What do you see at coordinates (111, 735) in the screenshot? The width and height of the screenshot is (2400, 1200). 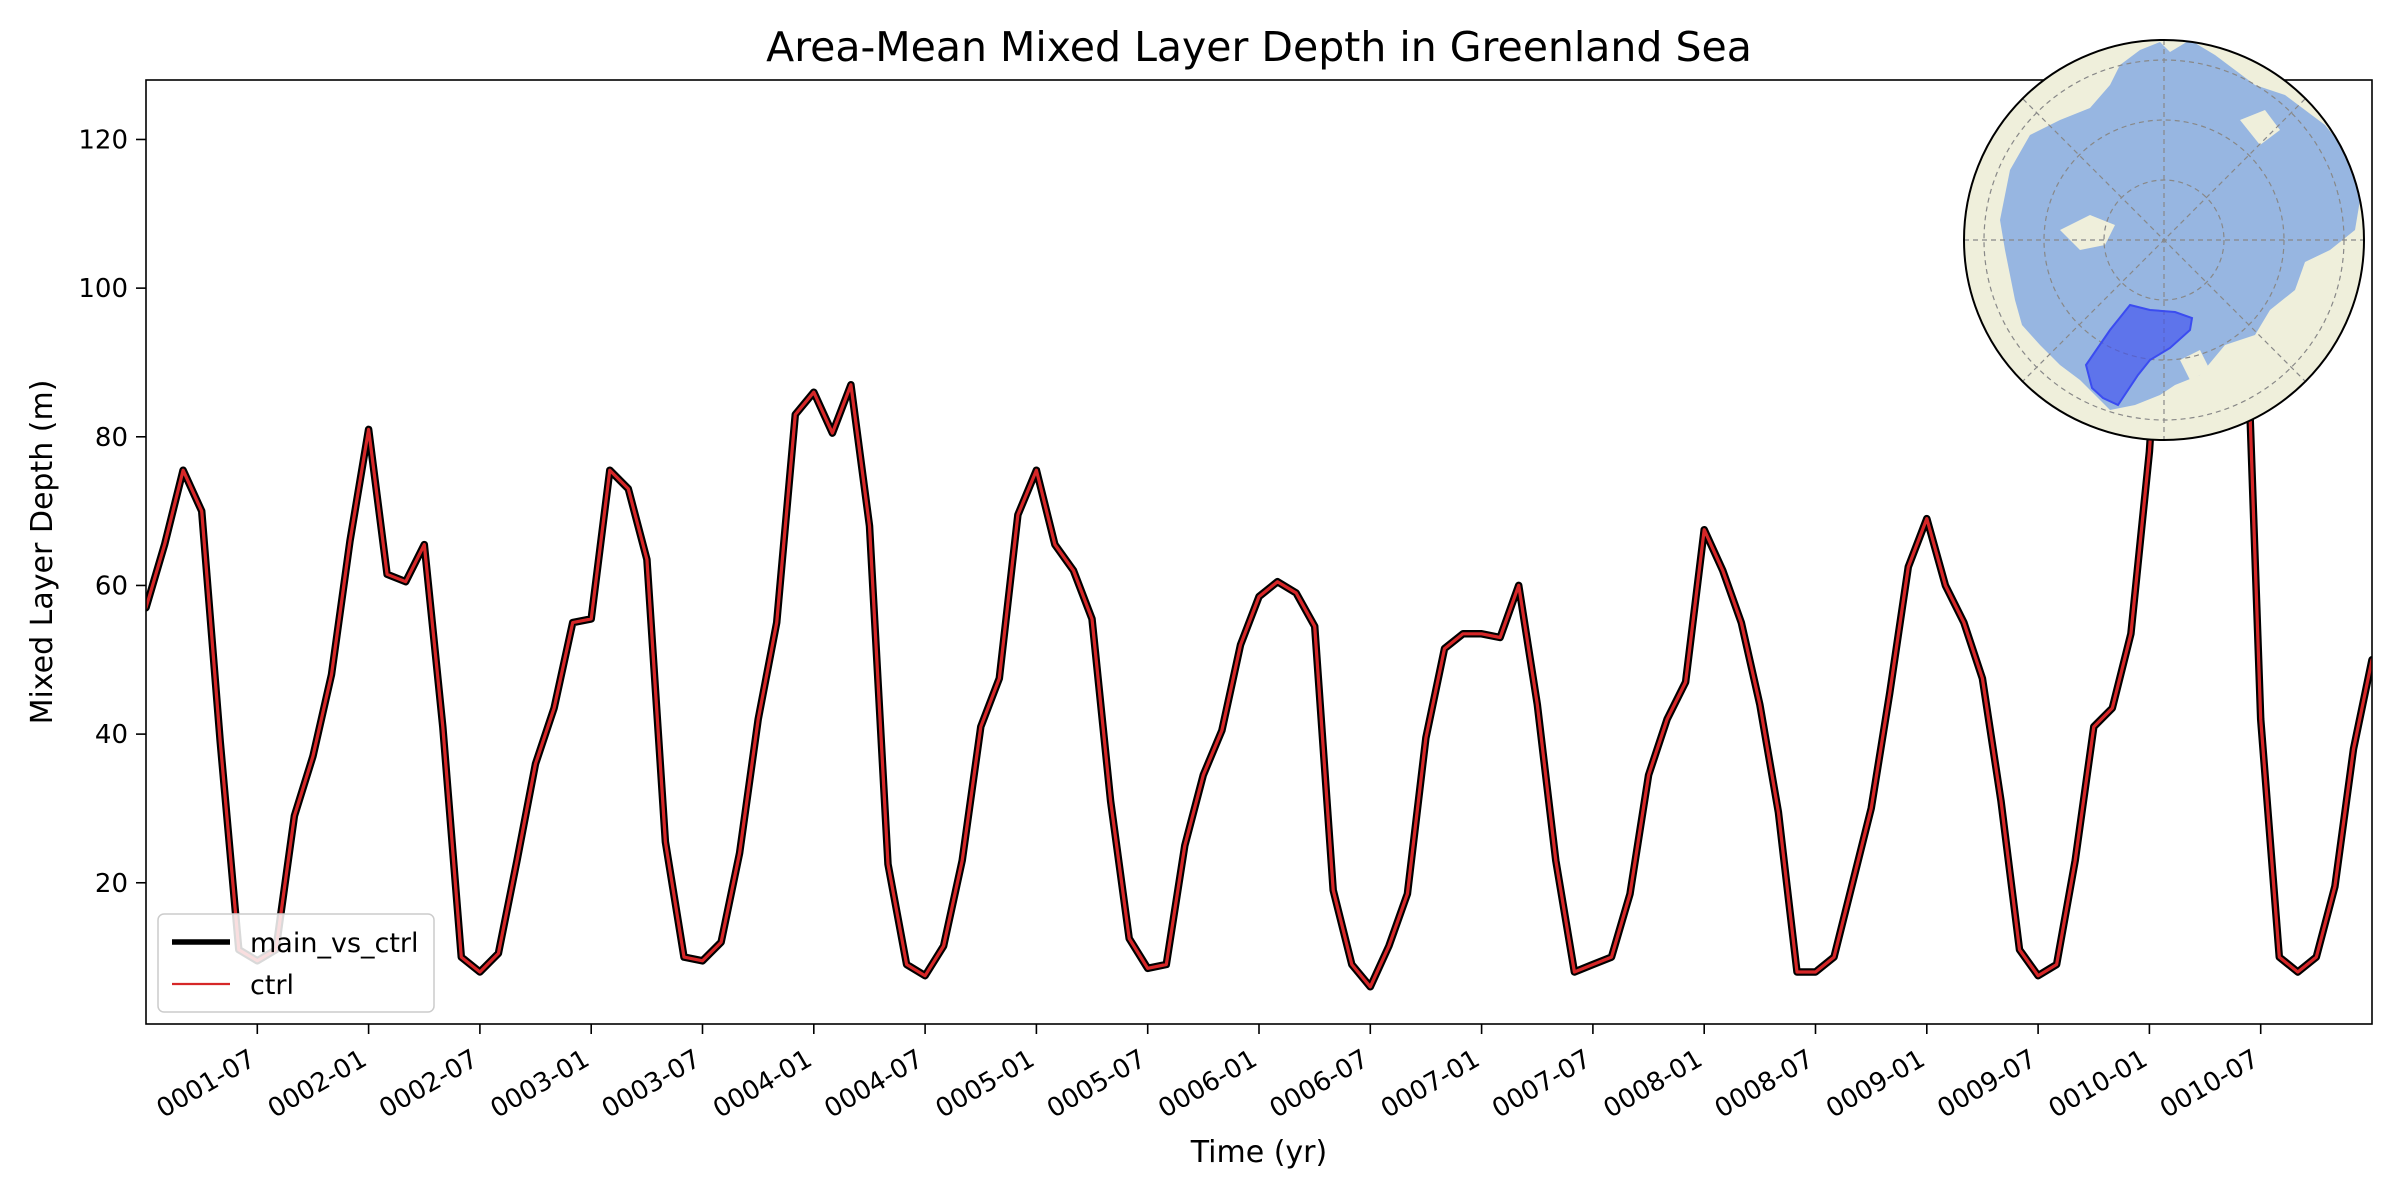 I see `y-tick-label: 40` at bounding box center [111, 735].